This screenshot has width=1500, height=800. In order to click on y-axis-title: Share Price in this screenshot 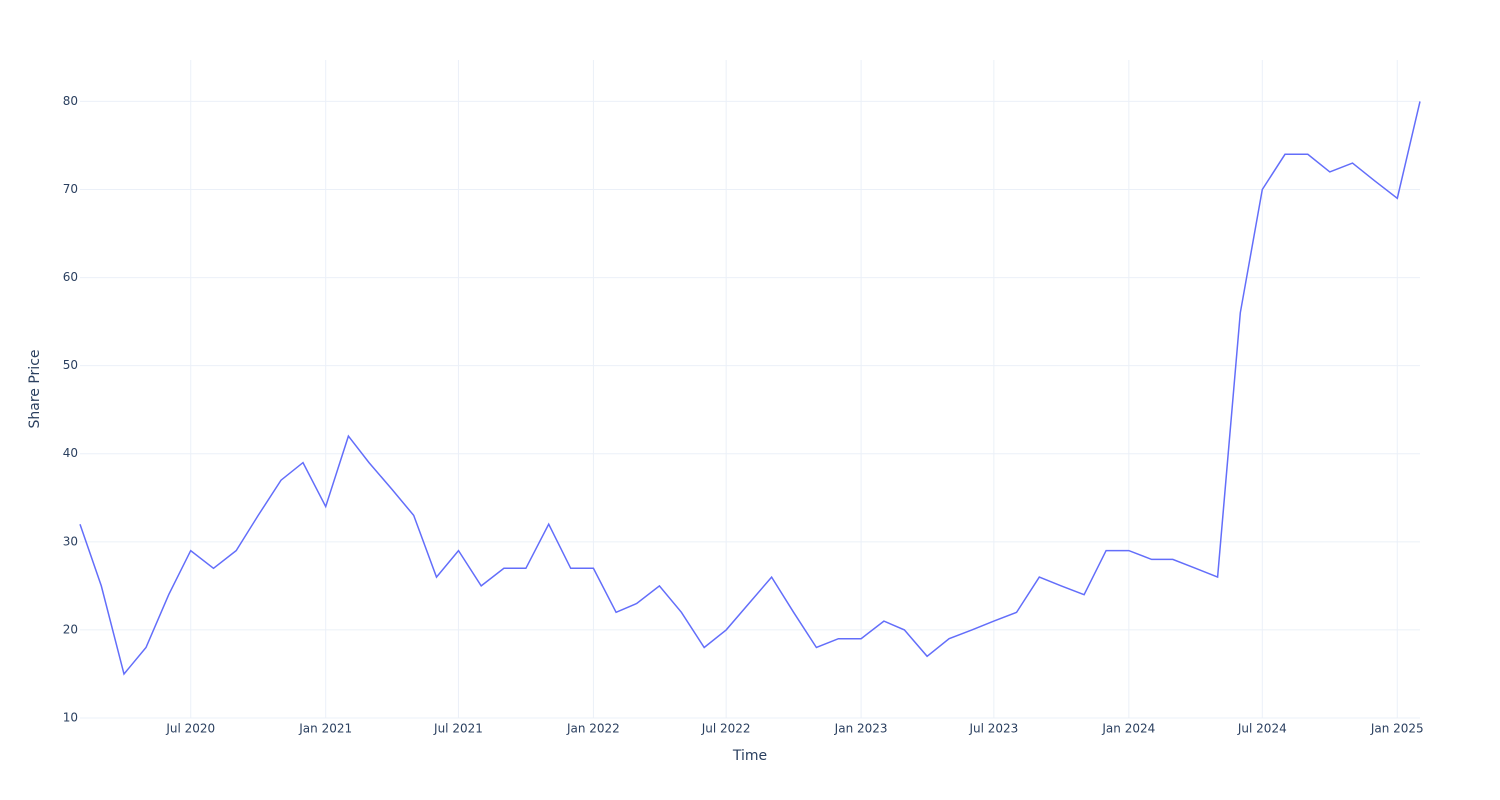, I will do `click(35, 388)`.